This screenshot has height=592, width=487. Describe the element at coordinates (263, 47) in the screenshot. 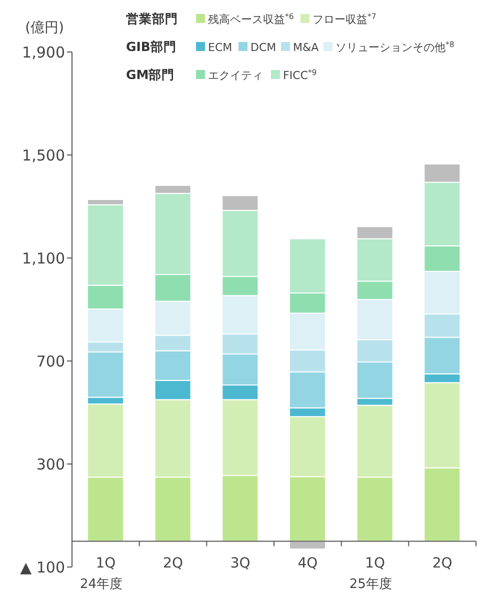

I see `legend-label: DCM` at that location.